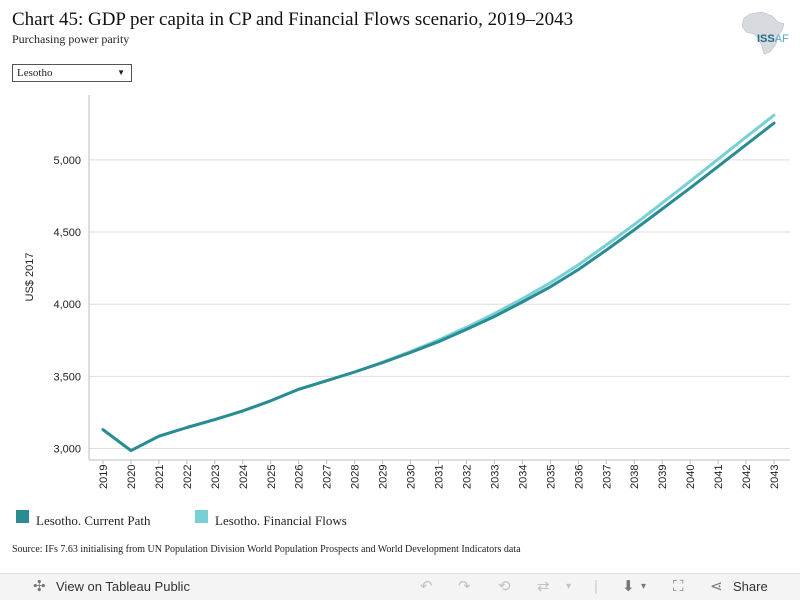 This screenshot has height=600, width=800. What do you see at coordinates (356, 477) in the screenshot?
I see `x-tick-label: 2028` at bounding box center [356, 477].